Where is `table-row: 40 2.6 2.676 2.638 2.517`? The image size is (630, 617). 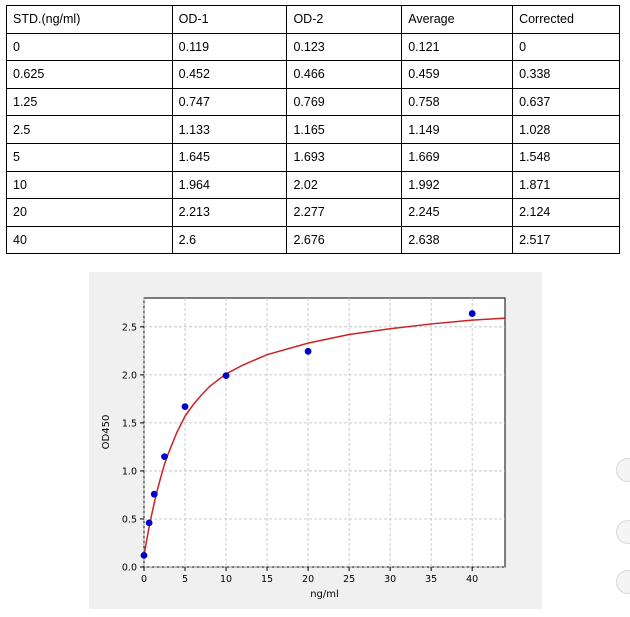
table-row: 40 2.6 2.676 2.638 2.517 is located at coordinates (313, 240).